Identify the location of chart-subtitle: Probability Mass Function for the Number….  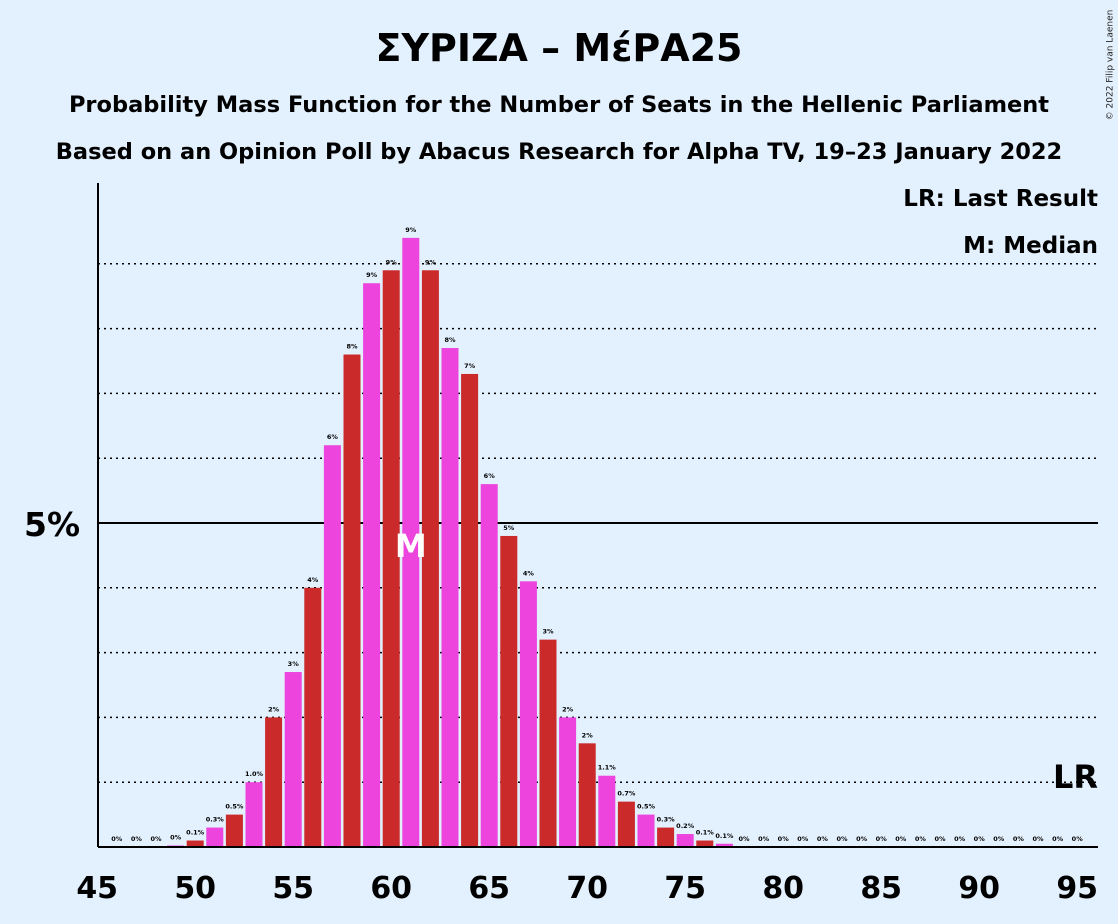
(559, 105).